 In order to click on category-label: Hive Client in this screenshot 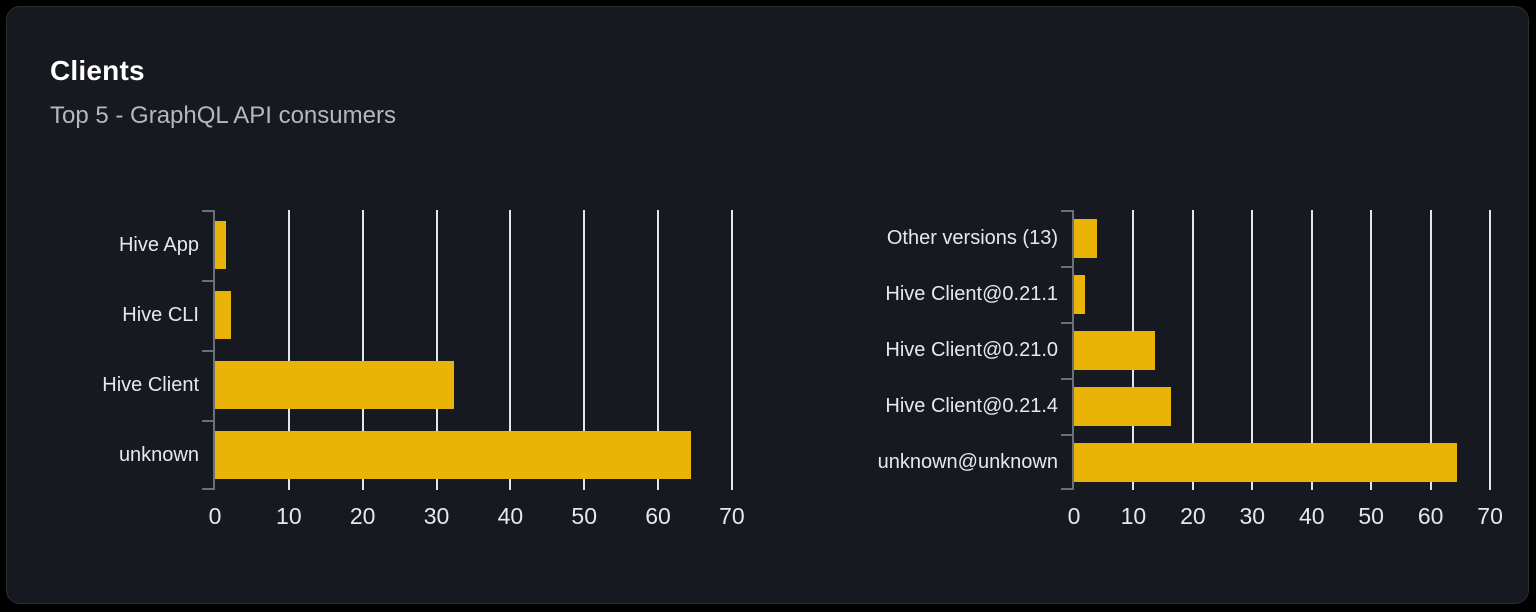, I will do `click(150, 385)`.